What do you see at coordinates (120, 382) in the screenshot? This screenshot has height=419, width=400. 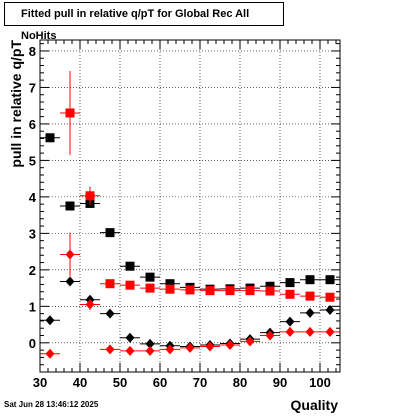 I see `x-tick-label: 50` at bounding box center [120, 382].